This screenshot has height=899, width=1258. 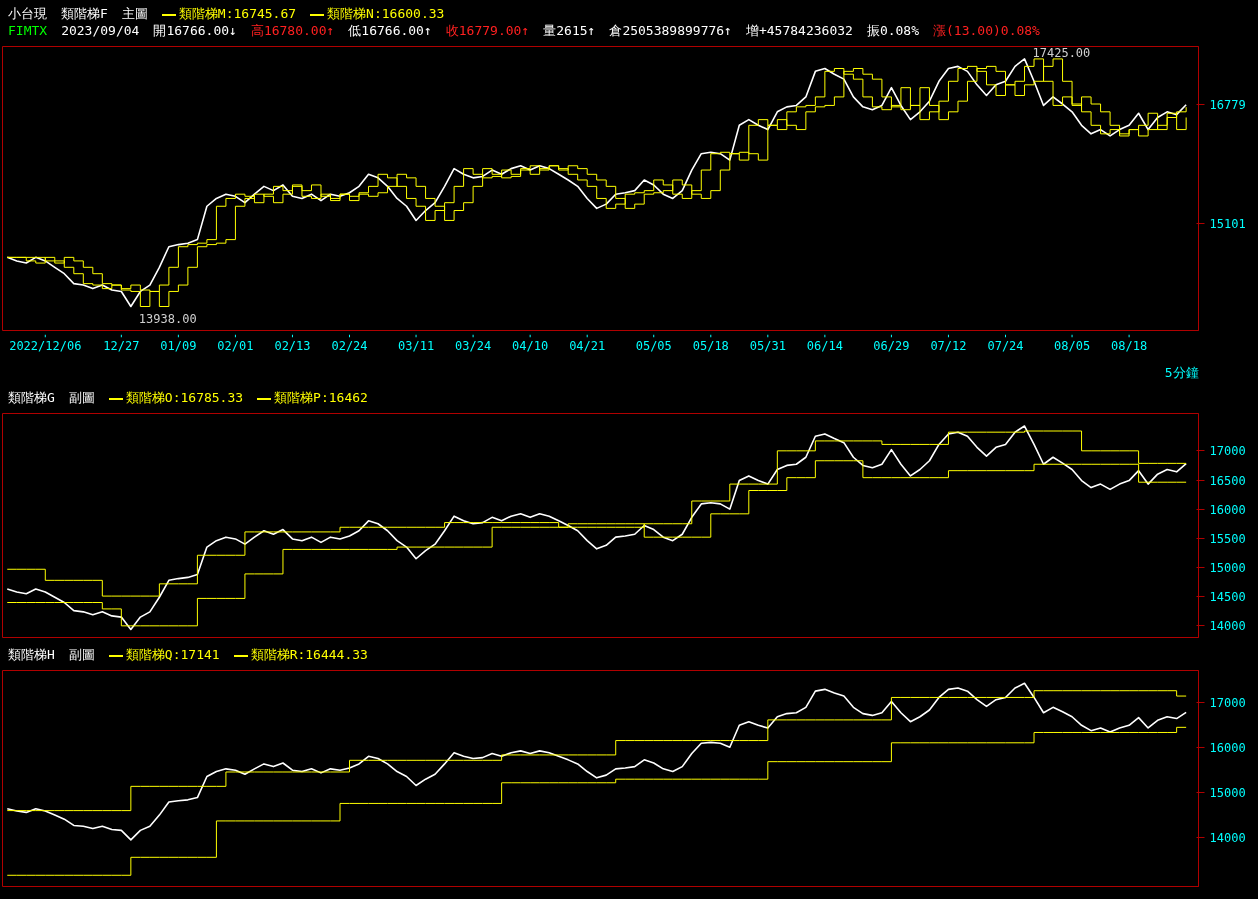 What do you see at coordinates (569, 30) in the screenshot?
I see `text: 量2615↑` at bounding box center [569, 30].